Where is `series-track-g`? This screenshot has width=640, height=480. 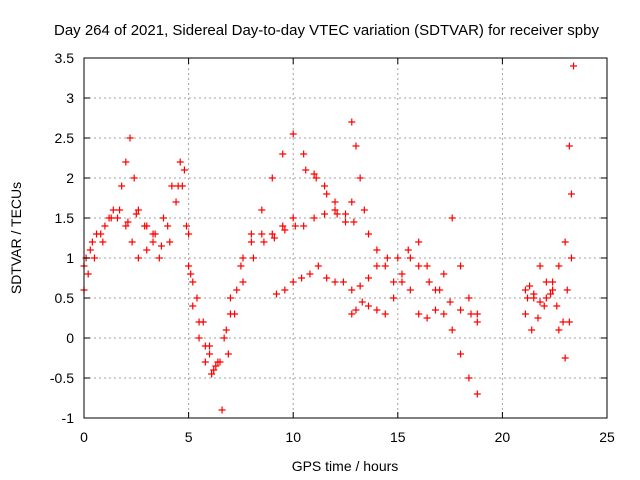
series-track-g is located at coordinates (549, 184).